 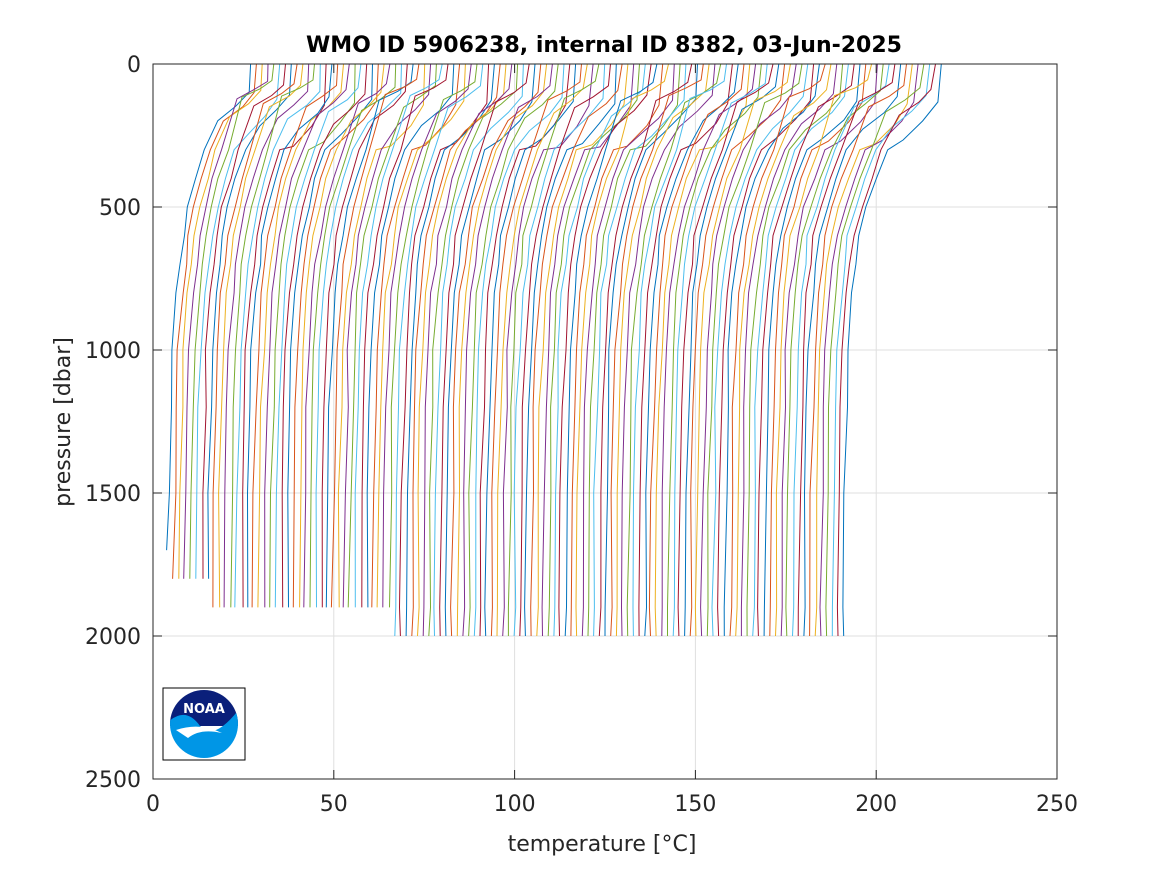 I want to click on y-tick-label: 0, so click(x=134, y=65).